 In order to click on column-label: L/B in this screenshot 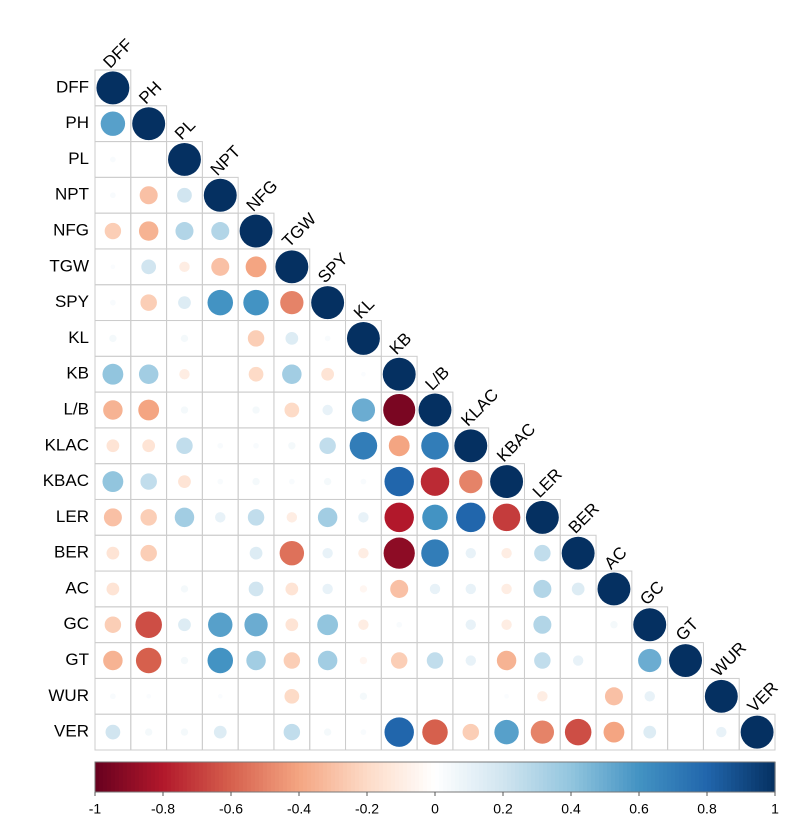, I will do `click(437, 378)`.